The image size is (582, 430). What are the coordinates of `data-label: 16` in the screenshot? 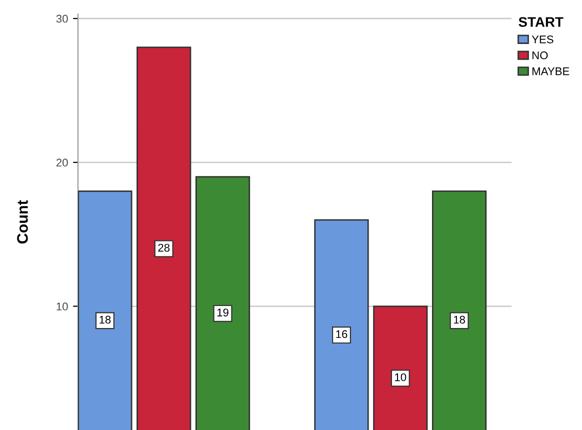 It's located at (342, 334).